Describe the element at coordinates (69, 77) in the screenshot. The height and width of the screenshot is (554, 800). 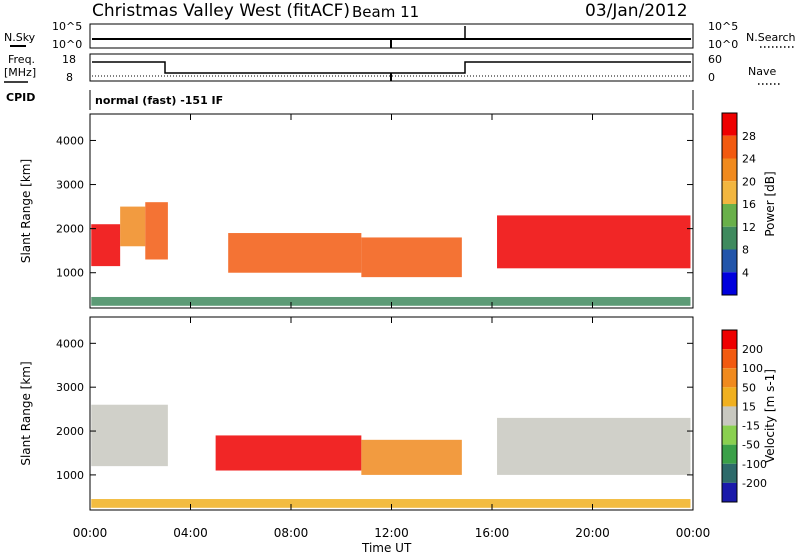
I see `freq-lo: 8` at that location.